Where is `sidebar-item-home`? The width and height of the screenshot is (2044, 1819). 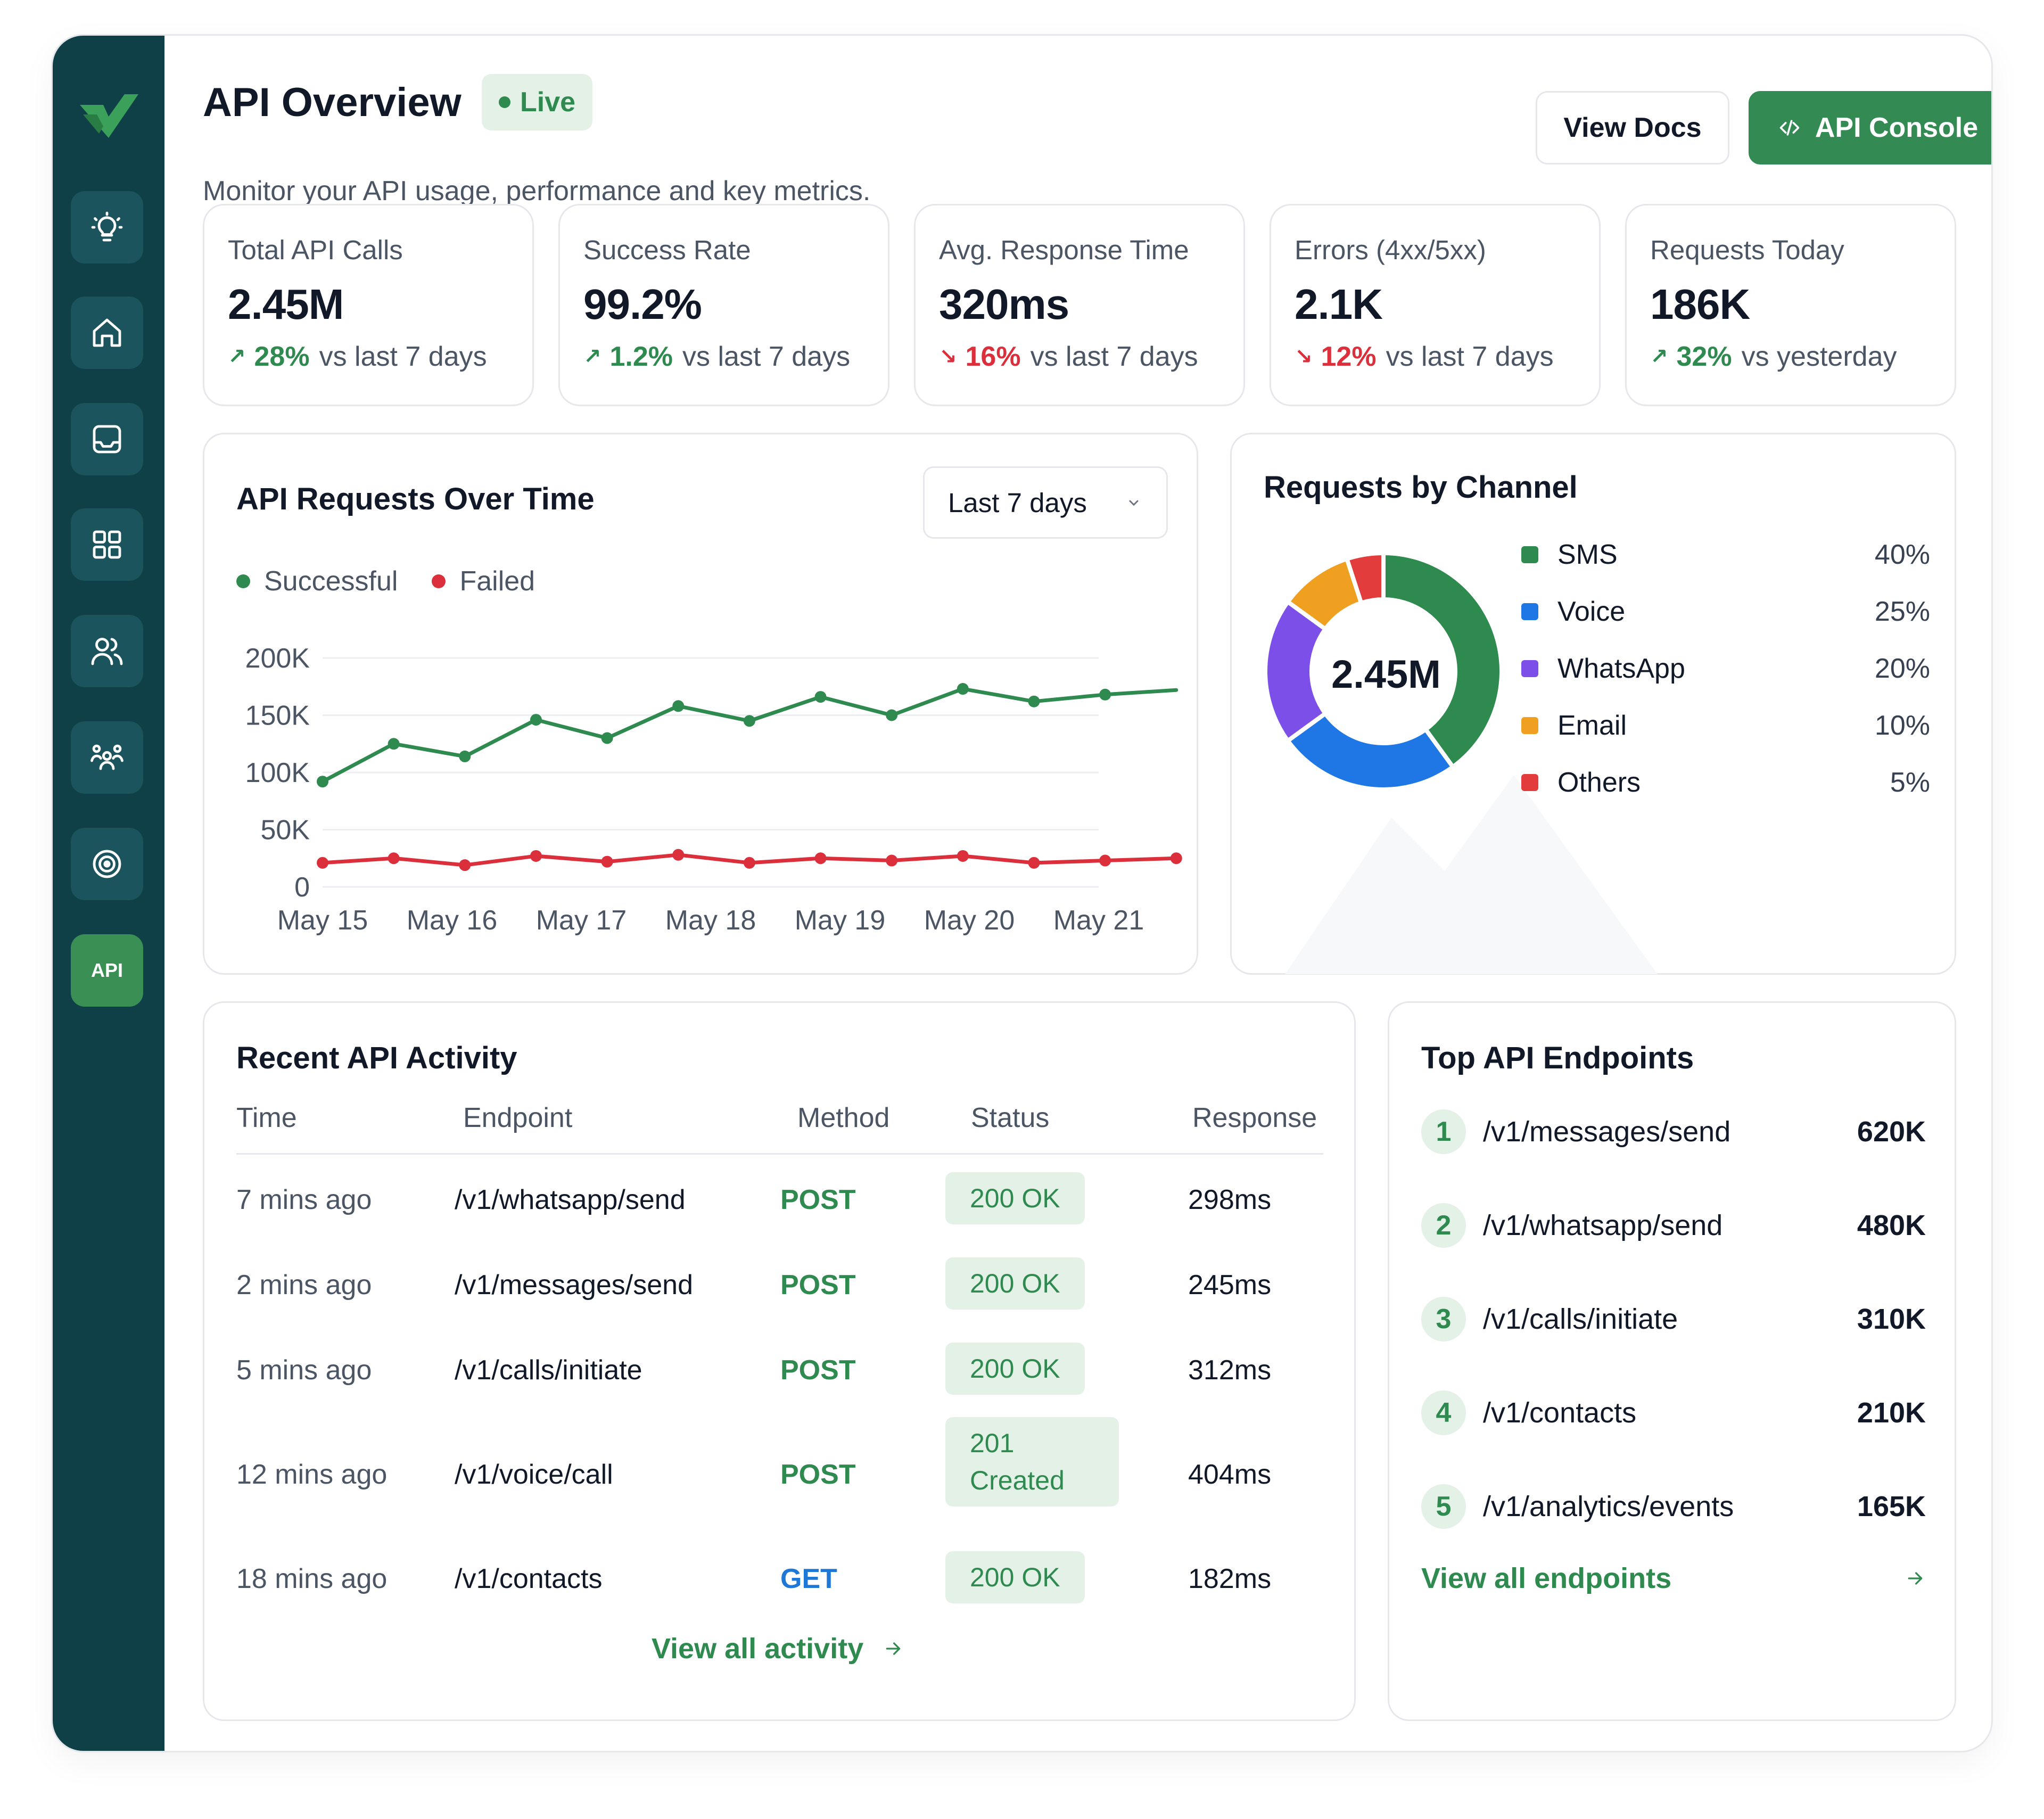
sidebar-item-home is located at coordinates (107, 333).